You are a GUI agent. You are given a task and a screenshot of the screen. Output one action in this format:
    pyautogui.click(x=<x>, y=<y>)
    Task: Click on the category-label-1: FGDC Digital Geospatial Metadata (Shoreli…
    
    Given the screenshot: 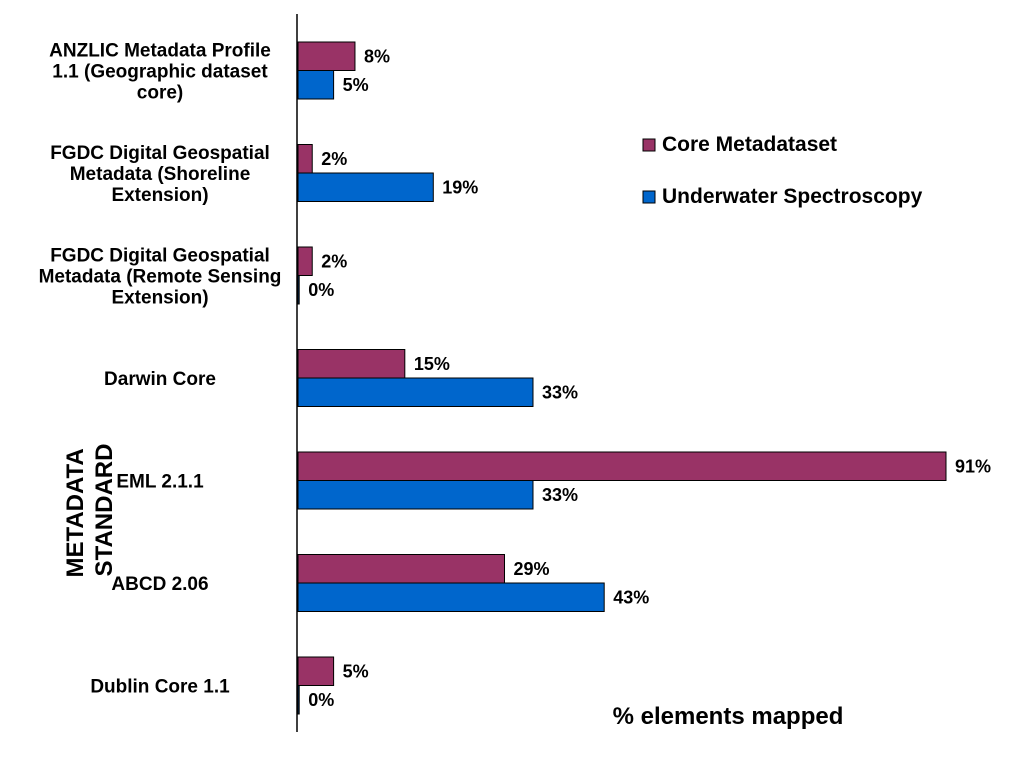 What is the action you would take?
    pyautogui.click(x=160, y=174)
    